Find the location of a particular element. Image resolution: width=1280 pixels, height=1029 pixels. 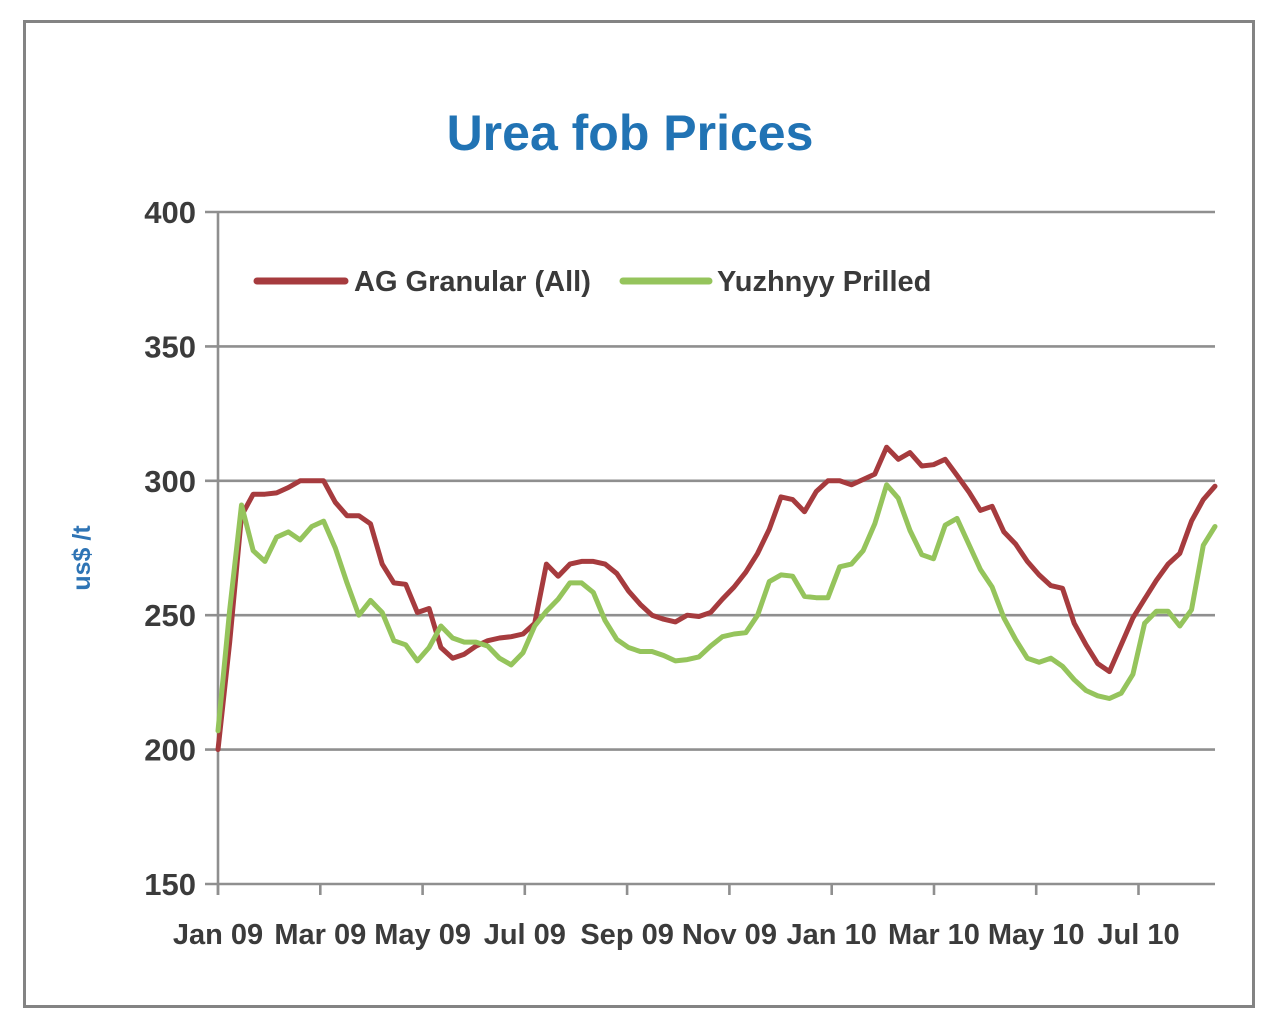

x-tick-label-Jan-10: Jan 10 is located at coordinates (832, 935).